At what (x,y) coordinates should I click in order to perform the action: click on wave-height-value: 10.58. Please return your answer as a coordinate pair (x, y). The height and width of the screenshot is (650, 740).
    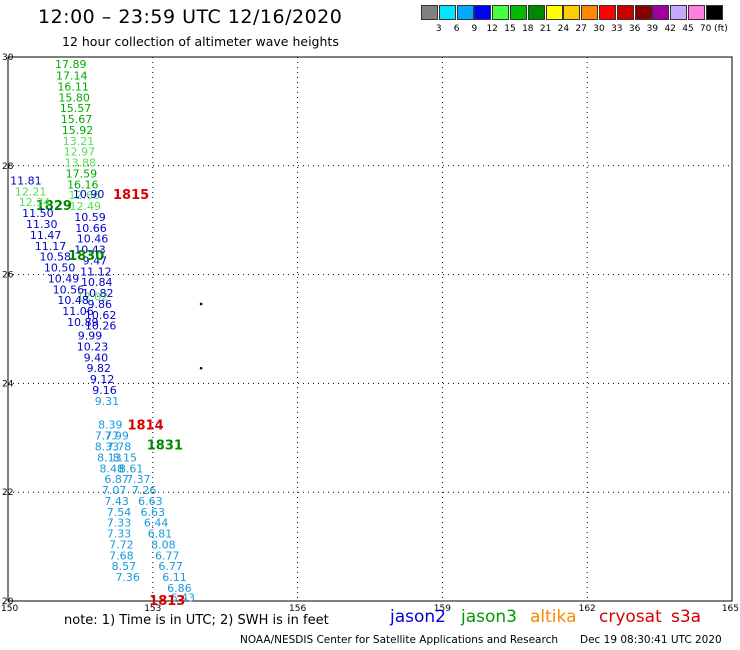
    Looking at the image, I should click on (56, 257).